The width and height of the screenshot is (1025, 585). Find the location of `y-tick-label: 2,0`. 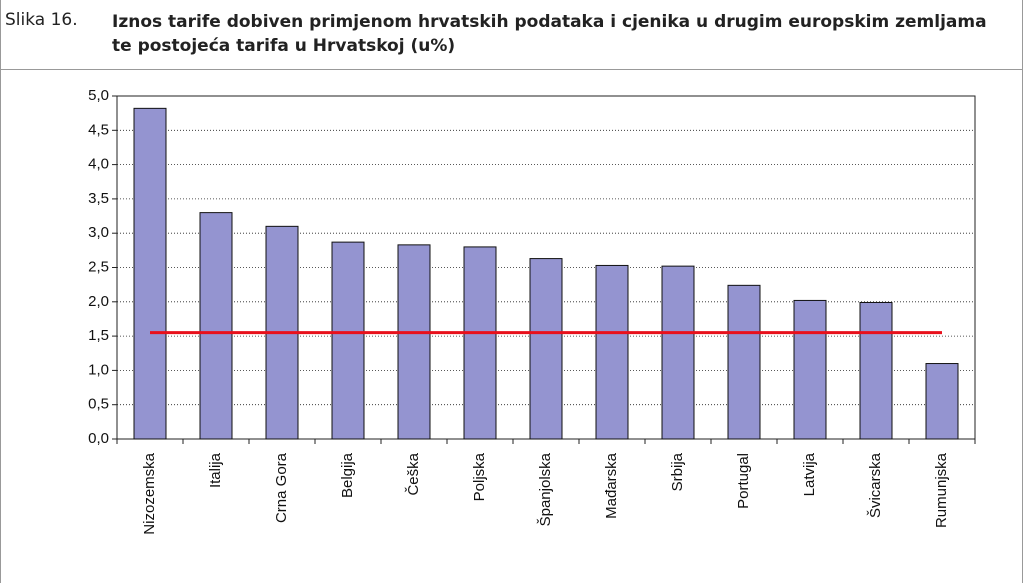

y-tick-label: 2,0 is located at coordinates (98, 301).